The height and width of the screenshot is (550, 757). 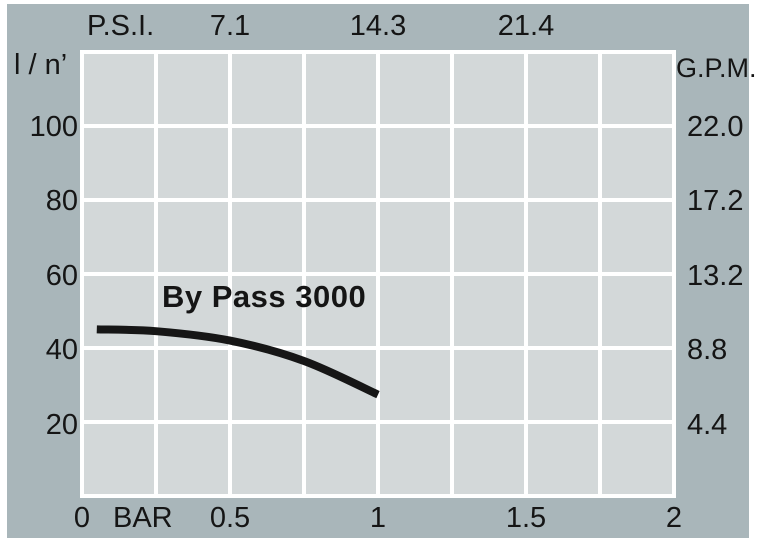 I want to click on tick-top: 7.1, so click(x=230, y=26).